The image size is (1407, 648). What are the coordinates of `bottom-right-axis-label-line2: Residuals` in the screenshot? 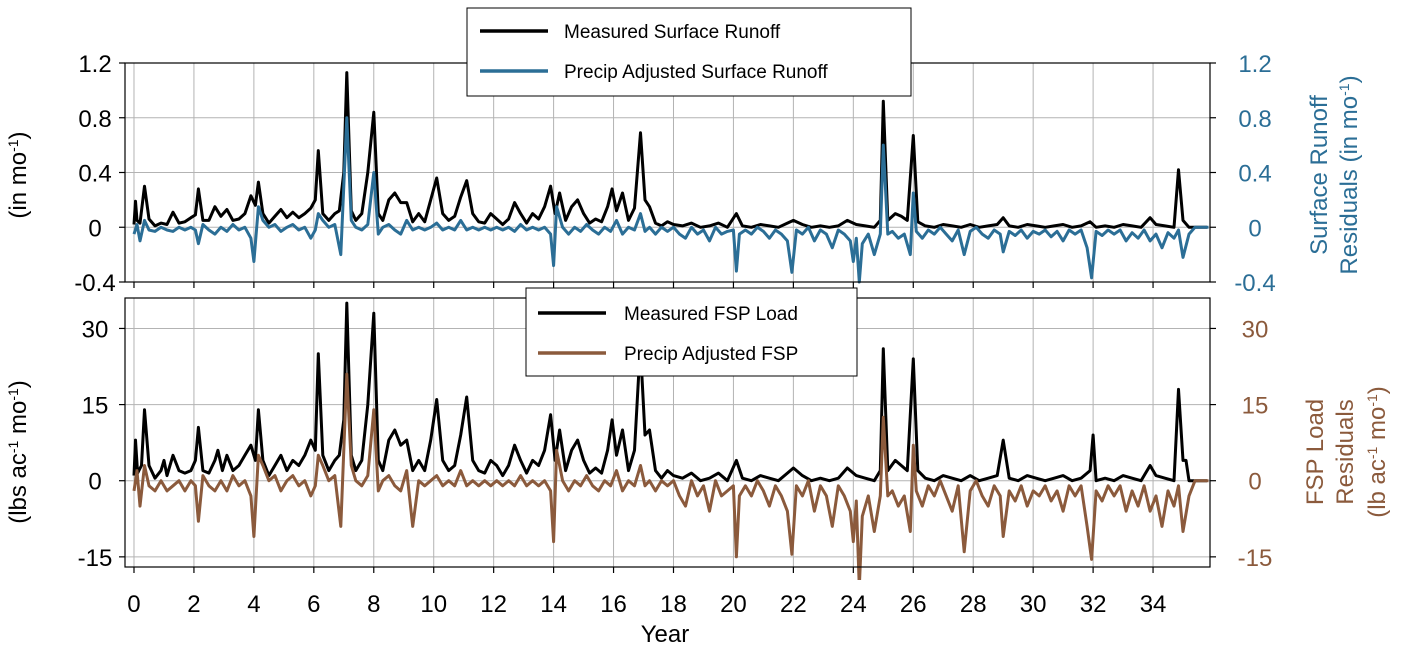 It's located at (1345, 451).